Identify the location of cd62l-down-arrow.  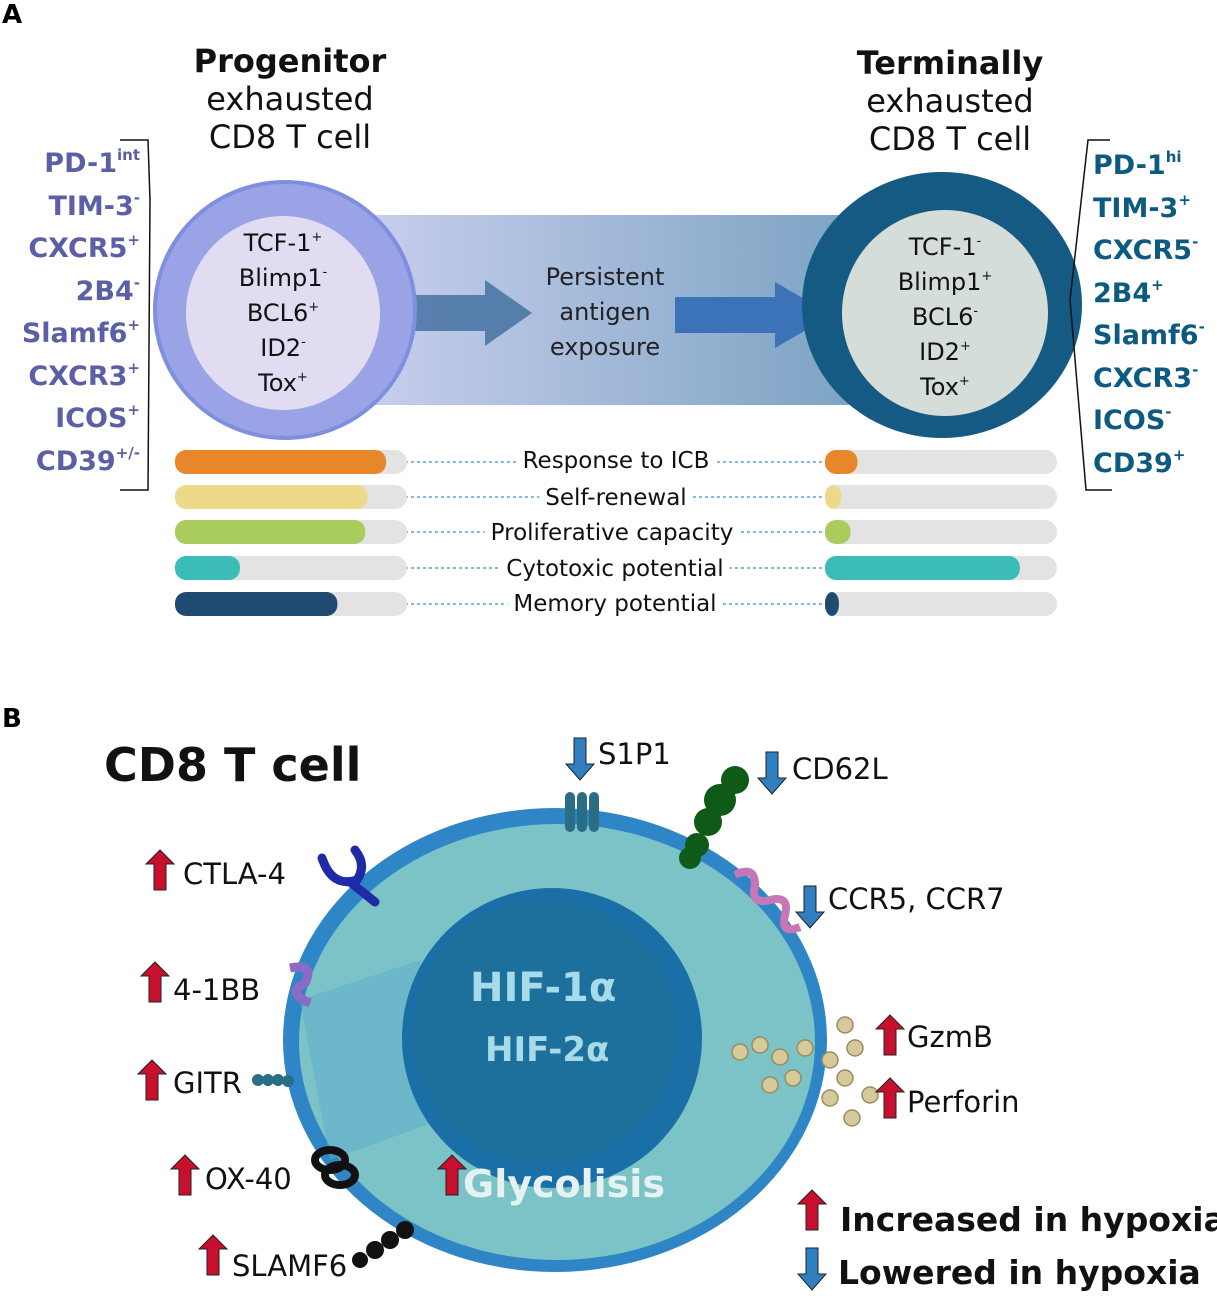
(772, 773).